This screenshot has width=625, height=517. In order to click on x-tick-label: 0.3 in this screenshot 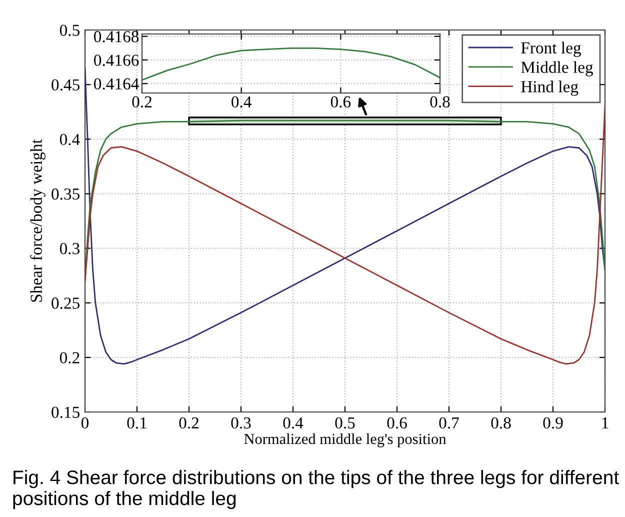, I will do `click(241, 423)`.